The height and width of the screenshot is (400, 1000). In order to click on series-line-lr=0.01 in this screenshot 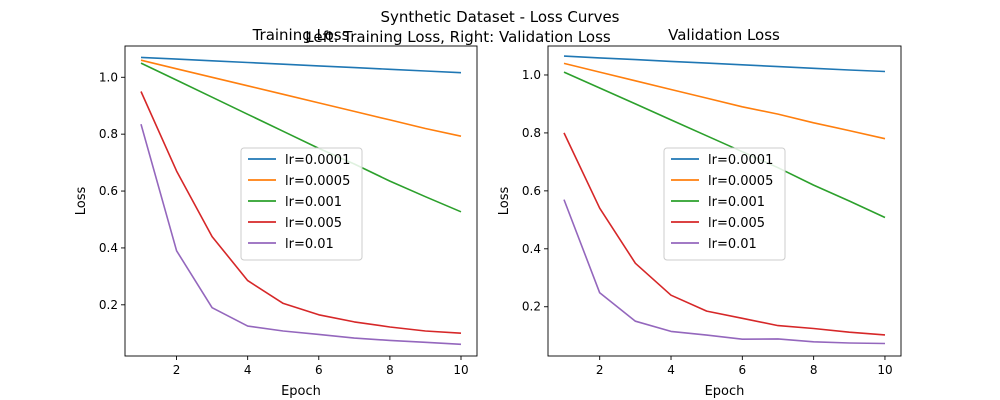, I will do `click(724, 272)`.